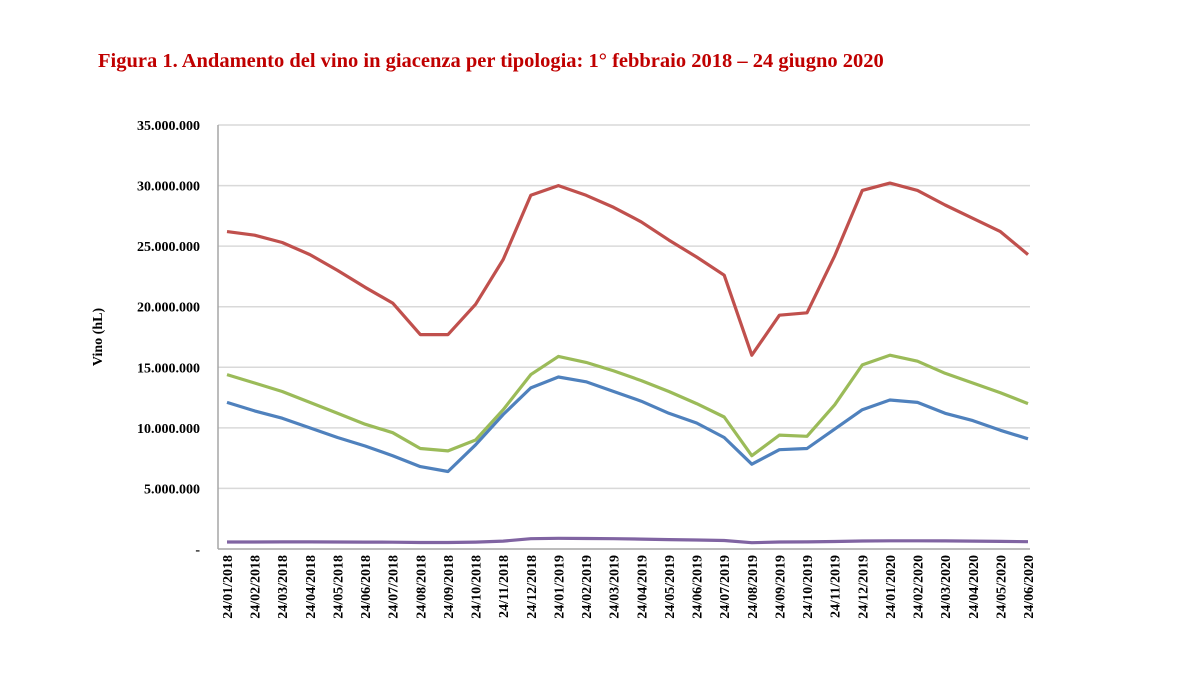 The image size is (1200, 690). What do you see at coordinates (172, 489) in the screenshot?
I see `y-tick-label: 5.000.000` at bounding box center [172, 489].